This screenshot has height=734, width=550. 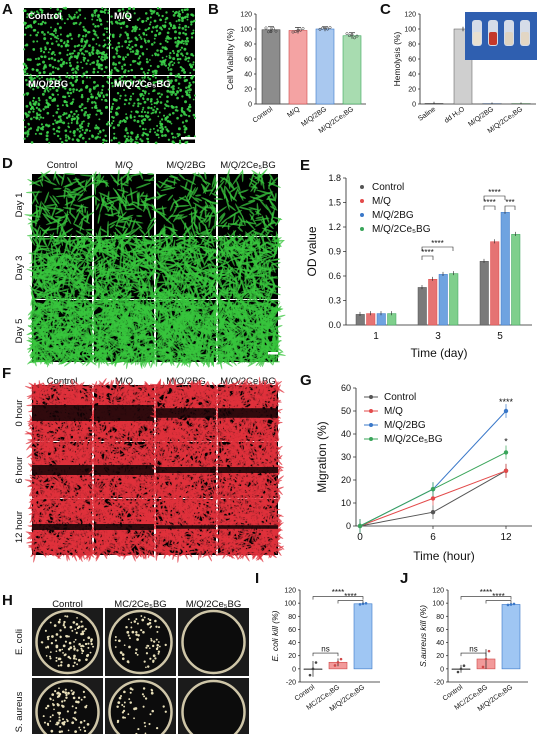 I want to click on micrograph-label: Control, so click(x=45, y=16).